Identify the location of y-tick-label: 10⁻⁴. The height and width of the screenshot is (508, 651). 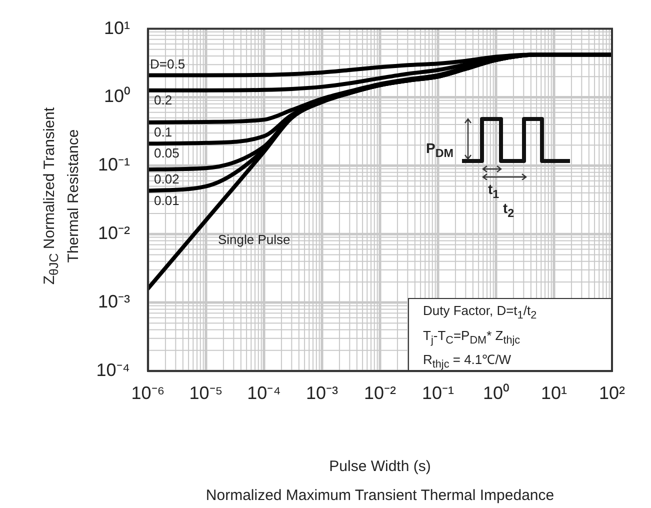
(113, 370).